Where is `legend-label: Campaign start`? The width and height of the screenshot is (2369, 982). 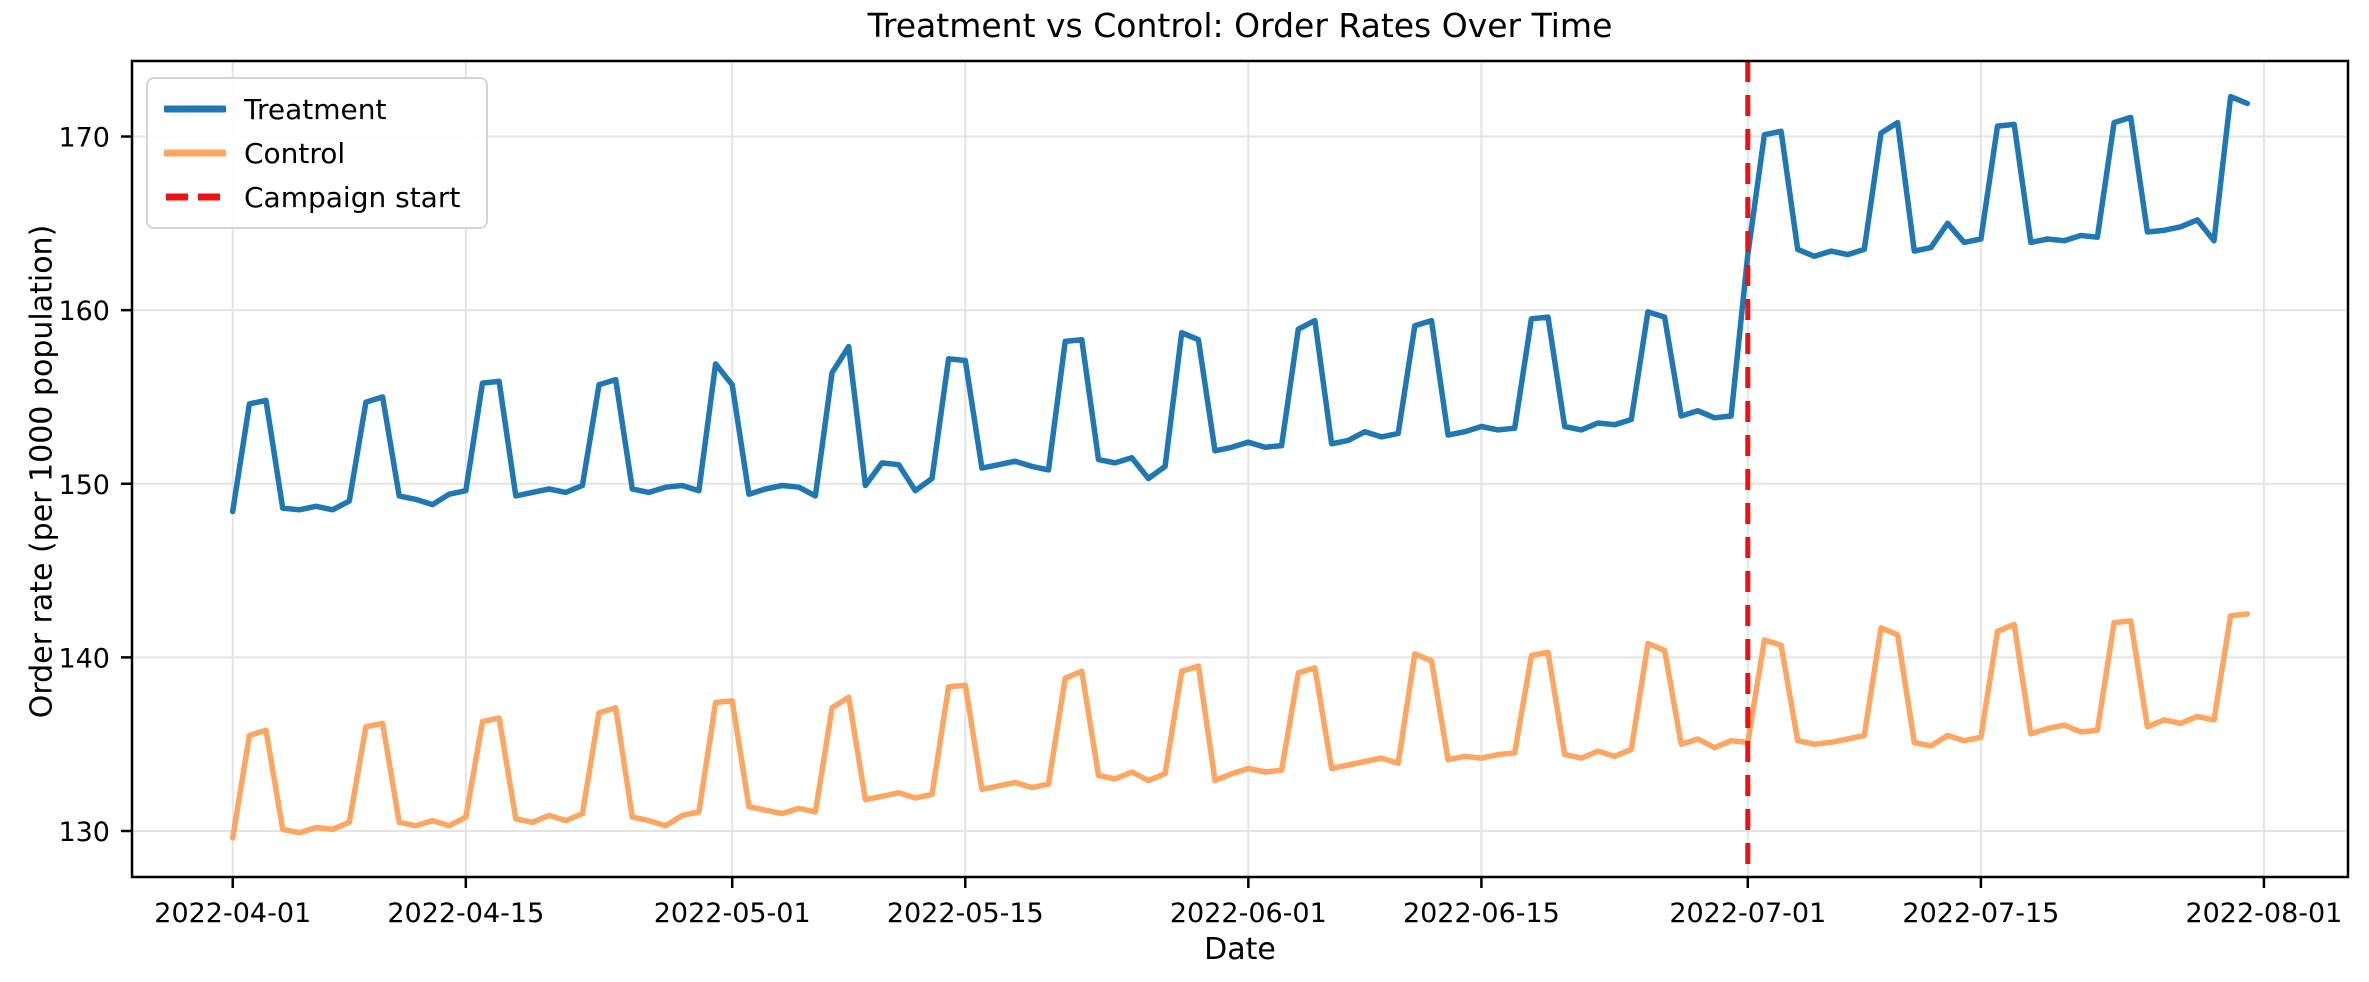 legend-label: Campaign start is located at coordinates (352, 197).